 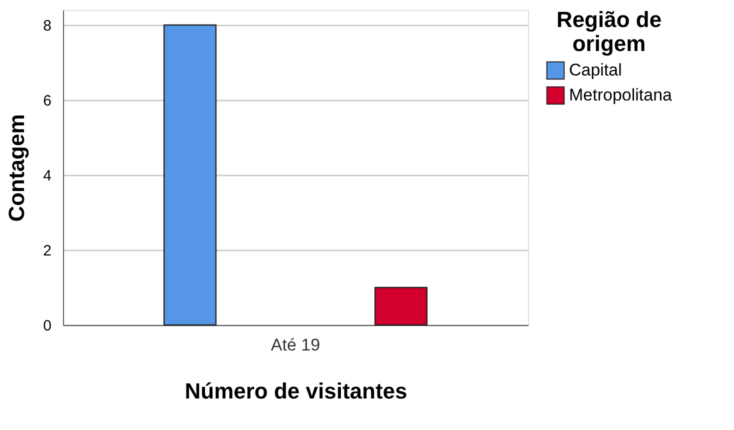 What do you see at coordinates (295, 345) in the screenshot?
I see `x-tick-label: Até 19` at bounding box center [295, 345].